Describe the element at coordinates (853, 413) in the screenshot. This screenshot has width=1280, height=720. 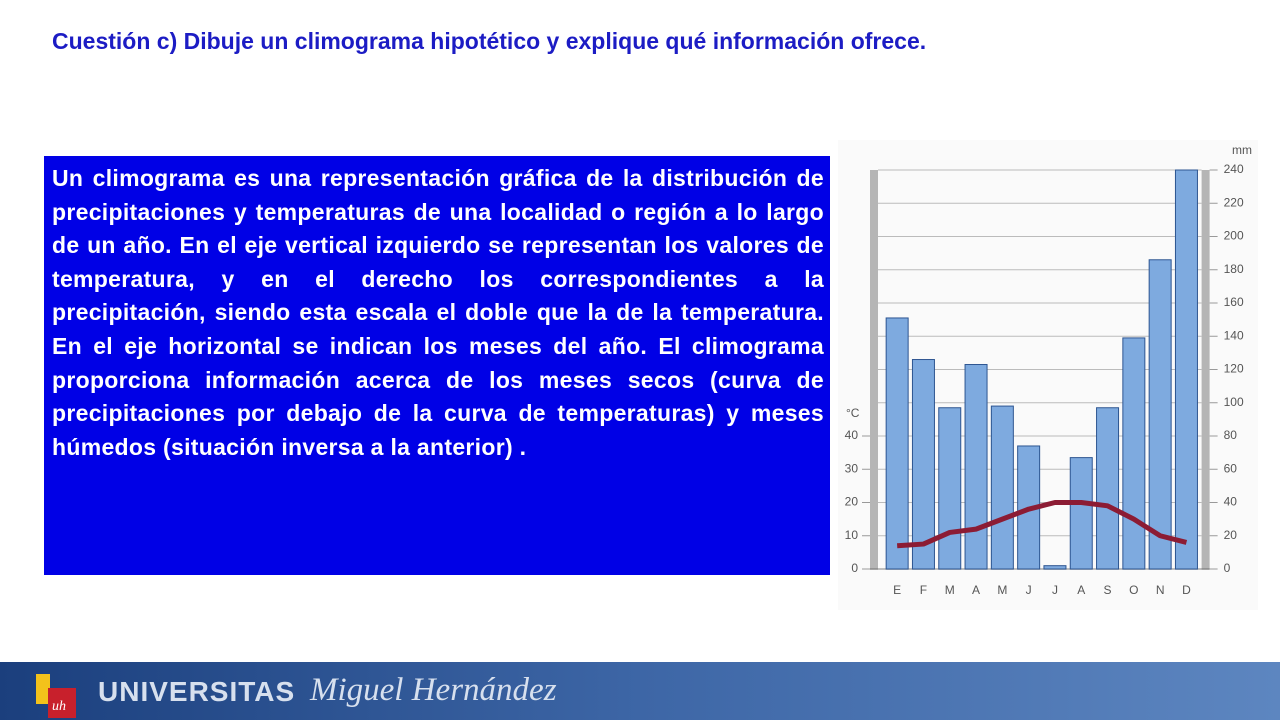
I see `y-axis-label: °C` at that location.